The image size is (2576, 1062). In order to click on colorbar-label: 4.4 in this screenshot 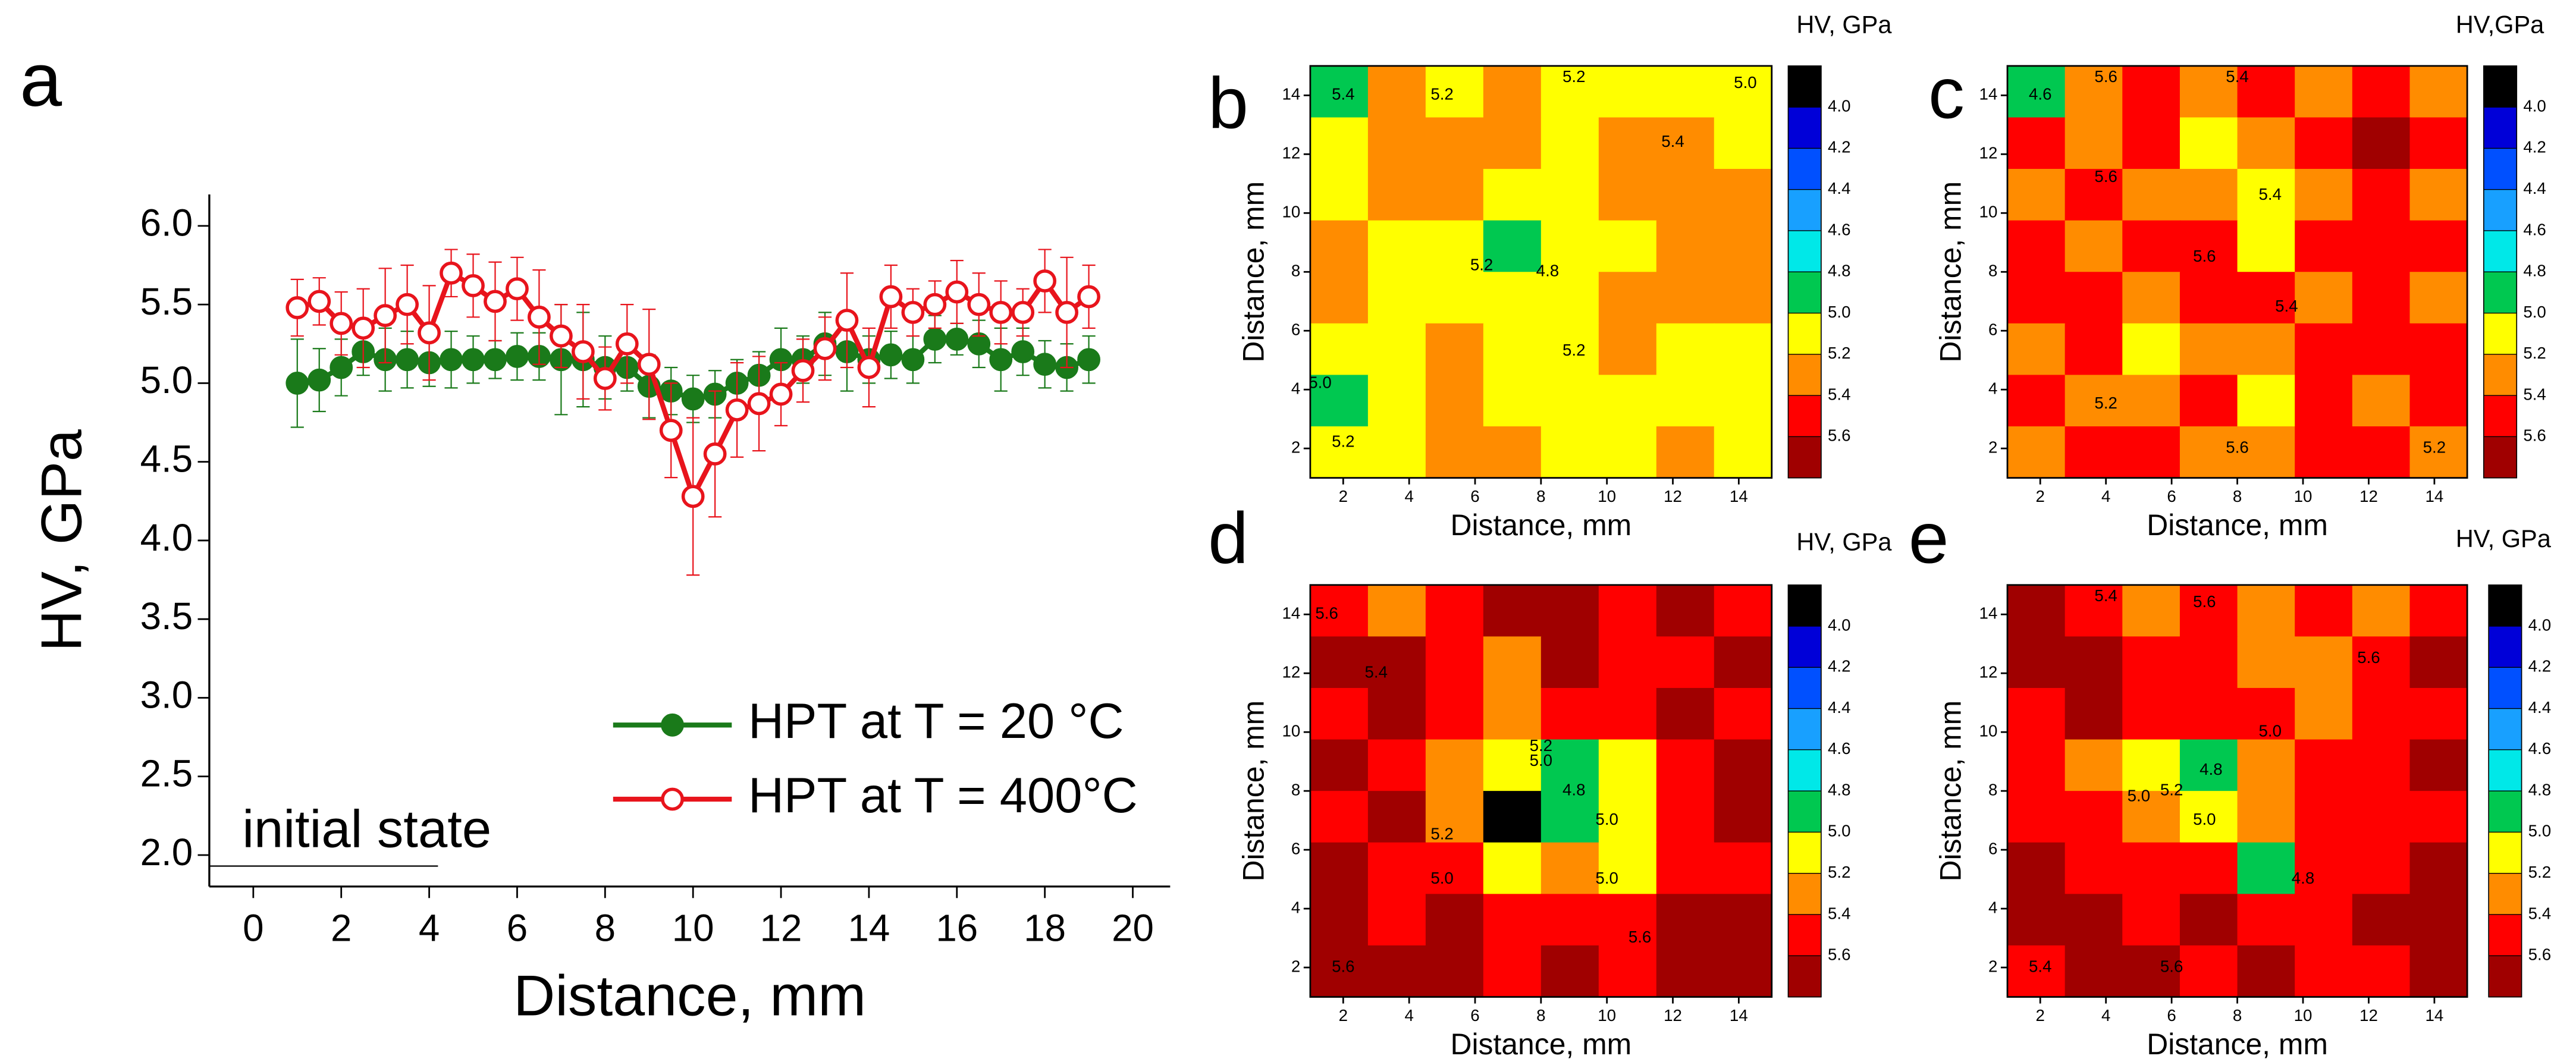, I will do `click(1839, 707)`.